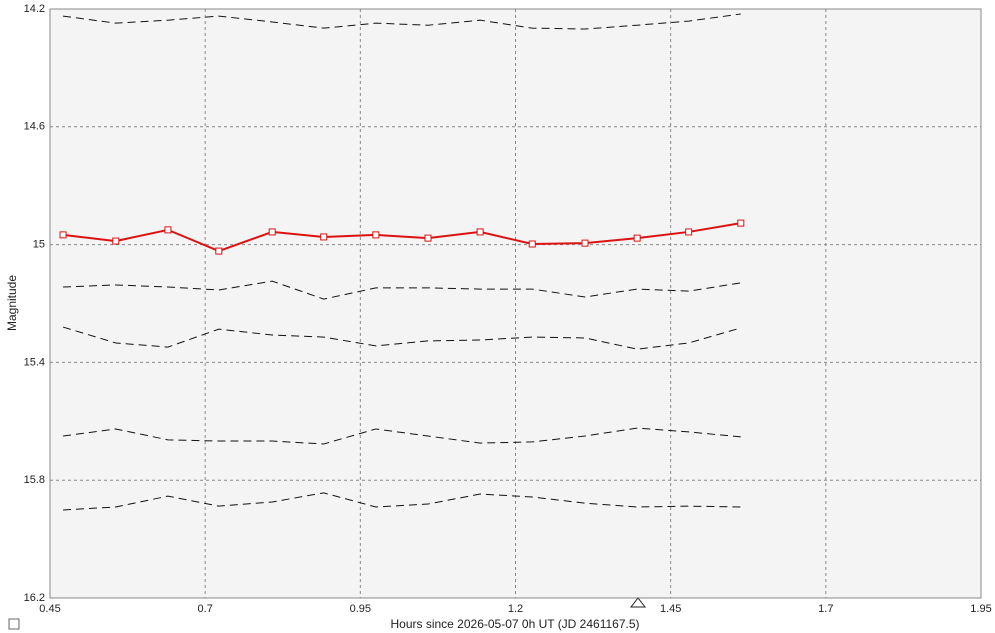  What do you see at coordinates (34, 362) in the screenshot?
I see `y-tick-label: 15.4` at bounding box center [34, 362].